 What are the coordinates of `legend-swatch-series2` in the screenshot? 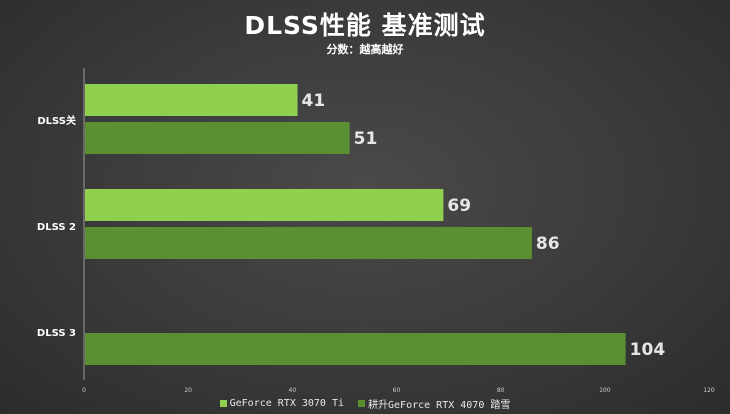 It's located at (362, 403).